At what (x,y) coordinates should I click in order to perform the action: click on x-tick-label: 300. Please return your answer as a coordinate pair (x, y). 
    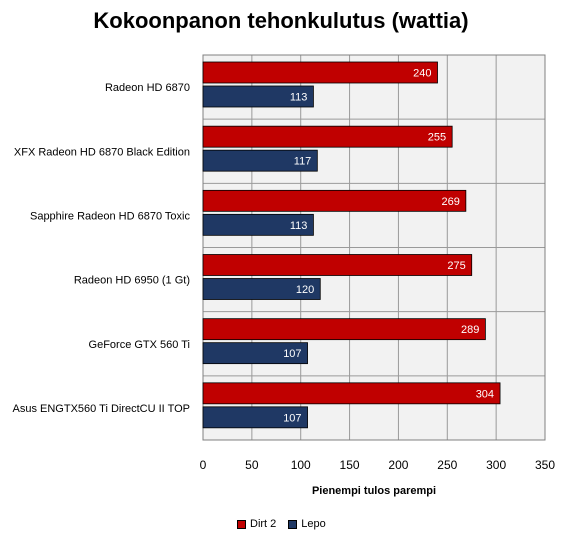
    Looking at the image, I should click on (496, 465).